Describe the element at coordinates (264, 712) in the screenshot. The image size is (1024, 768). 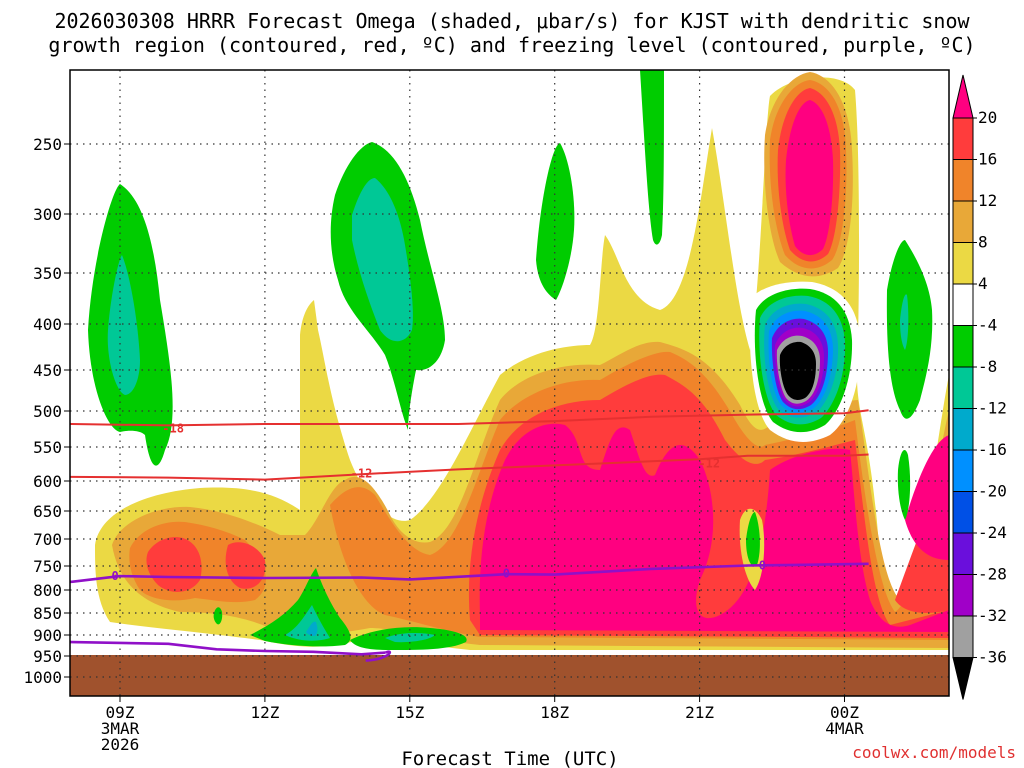
I see `x-tick-label-6-0: 12Z` at that location.